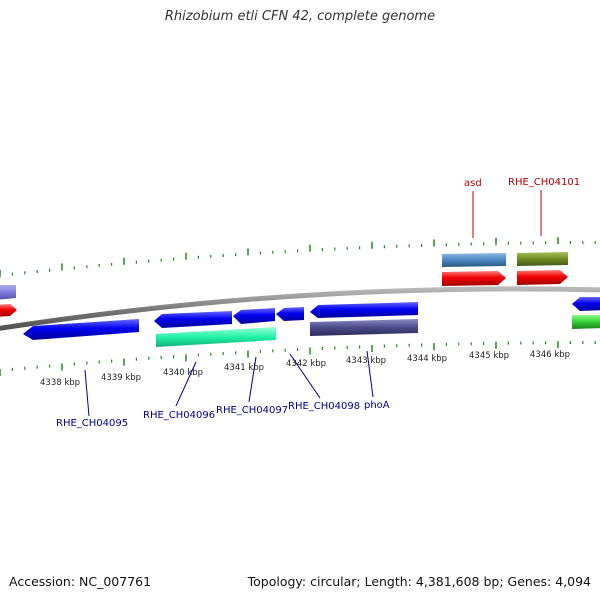 This screenshot has width=600, height=600. I want to click on accession-label: Accession: NC_007761, so click(80, 581).